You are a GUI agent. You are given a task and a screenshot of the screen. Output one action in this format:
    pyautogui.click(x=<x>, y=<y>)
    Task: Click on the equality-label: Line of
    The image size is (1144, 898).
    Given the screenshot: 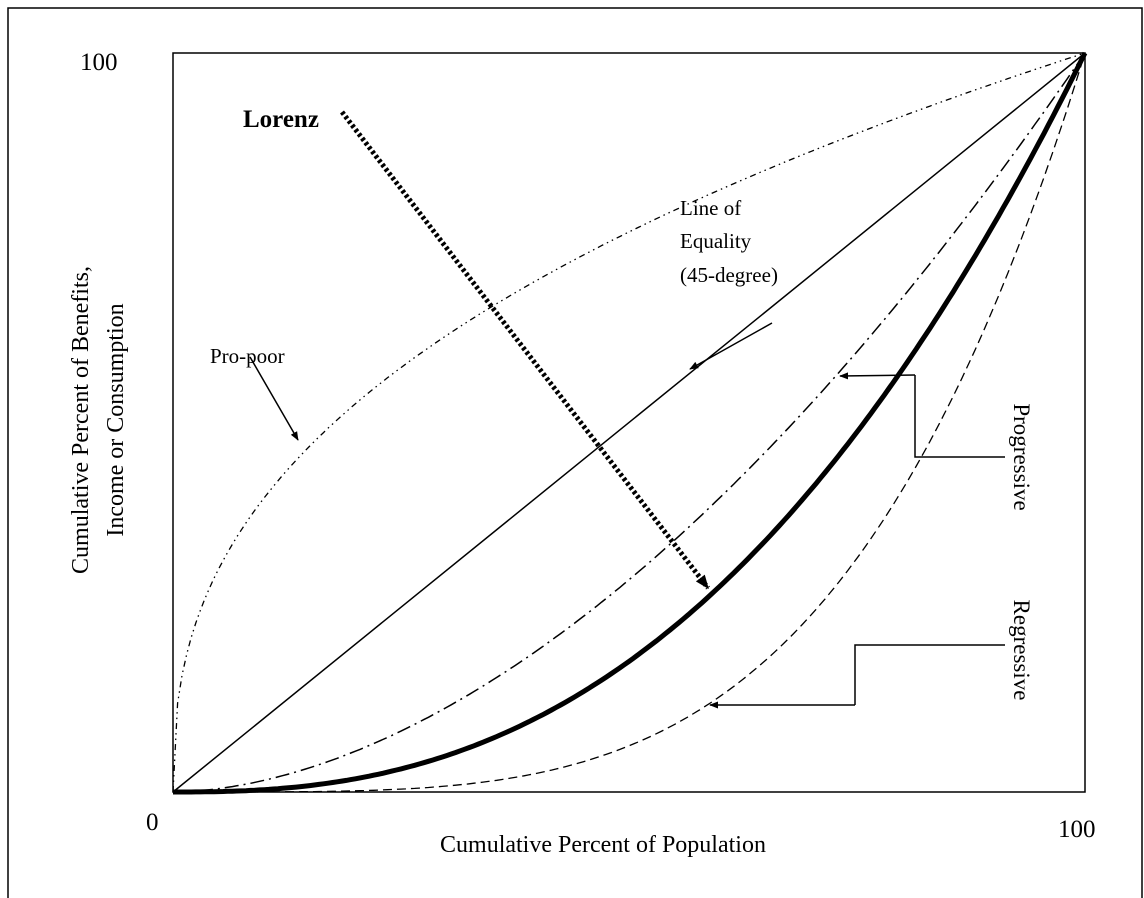 What is the action you would take?
    pyautogui.click(x=710, y=208)
    